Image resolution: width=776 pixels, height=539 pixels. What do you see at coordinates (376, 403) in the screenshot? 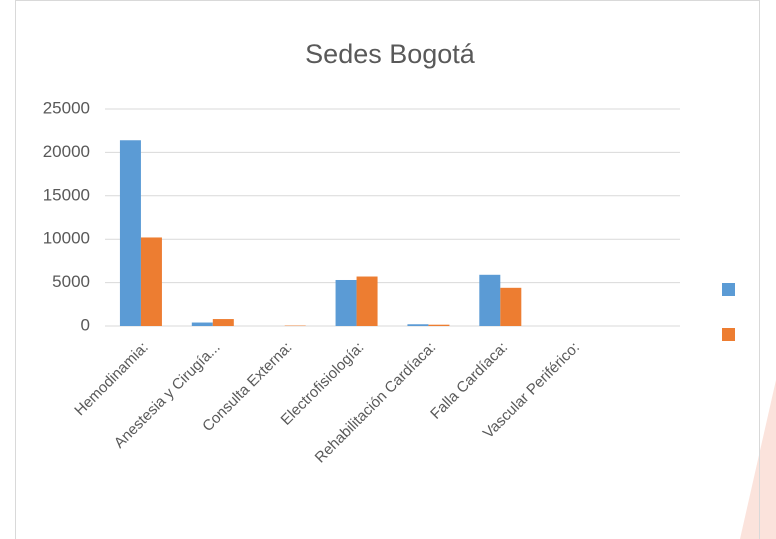
I see `x-tick-label: Rehabilitación Cardíaca:` at bounding box center [376, 403].